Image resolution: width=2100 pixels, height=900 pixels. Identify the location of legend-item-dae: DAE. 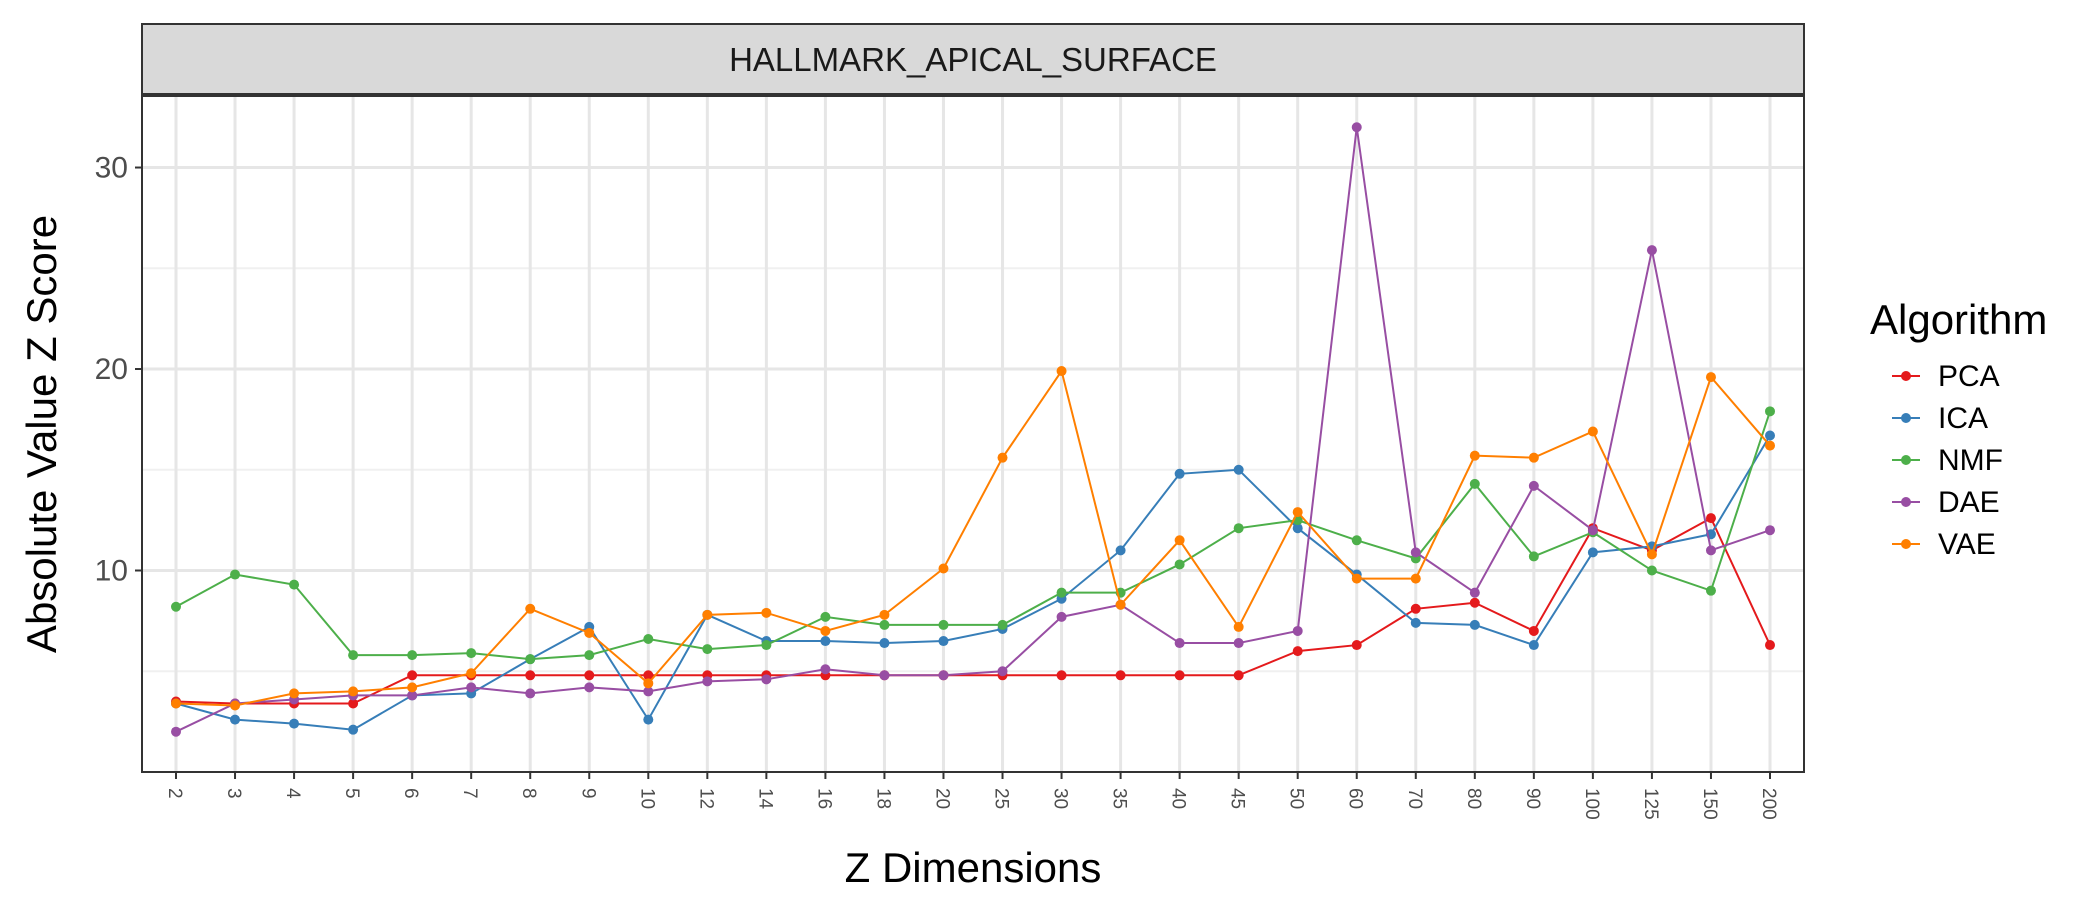
(1946, 502).